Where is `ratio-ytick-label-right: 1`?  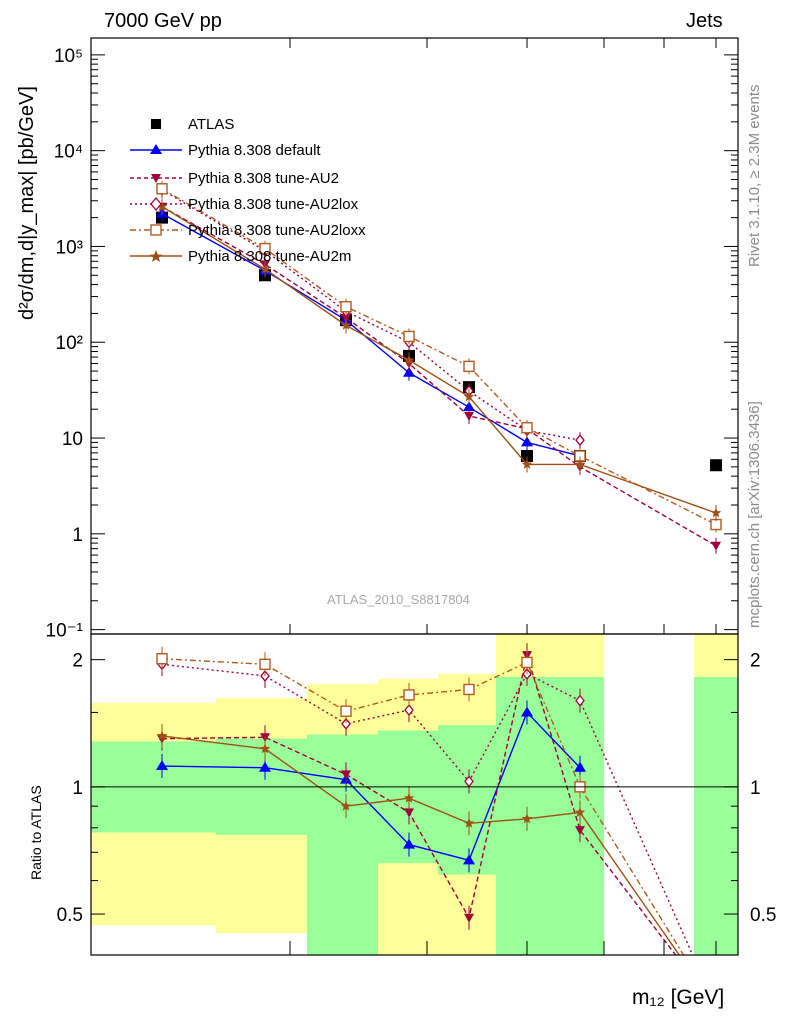
ratio-ytick-label-right: 1 is located at coordinates (755, 788).